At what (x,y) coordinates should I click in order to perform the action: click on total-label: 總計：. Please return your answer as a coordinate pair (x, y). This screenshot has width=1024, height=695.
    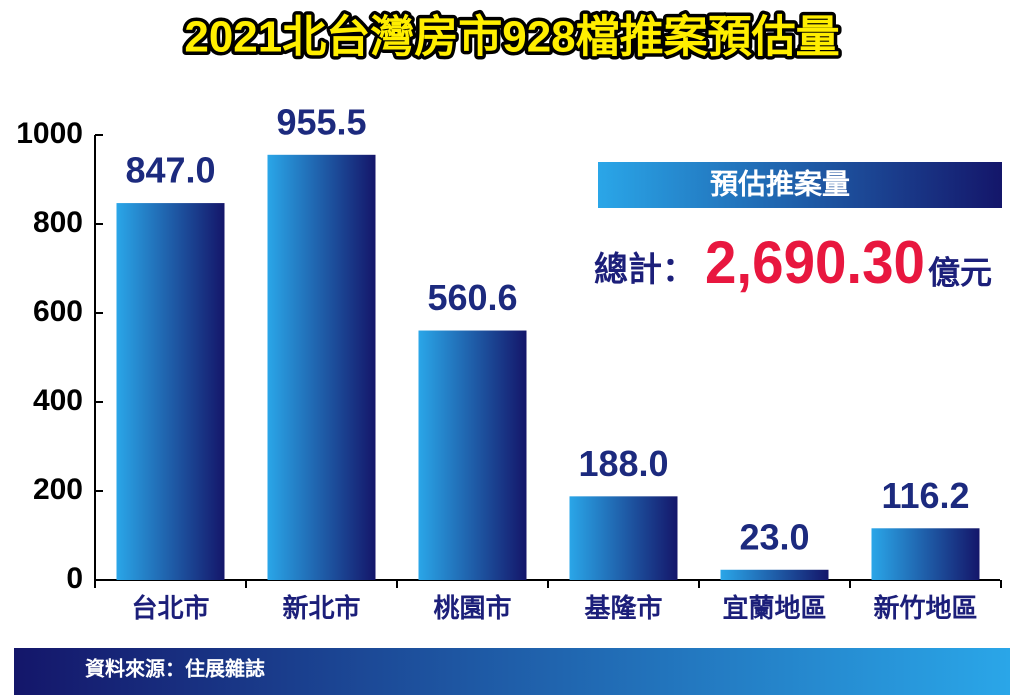
    Looking at the image, I should click on (645, 270).